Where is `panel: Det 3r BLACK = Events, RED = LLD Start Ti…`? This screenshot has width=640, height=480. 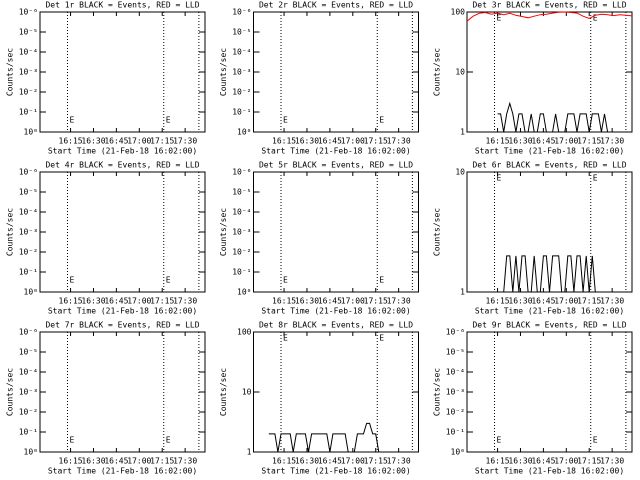 panel: Det 3r BLACK = Events, RED = LLD Start Ti… is located at coordinates (533, 78).